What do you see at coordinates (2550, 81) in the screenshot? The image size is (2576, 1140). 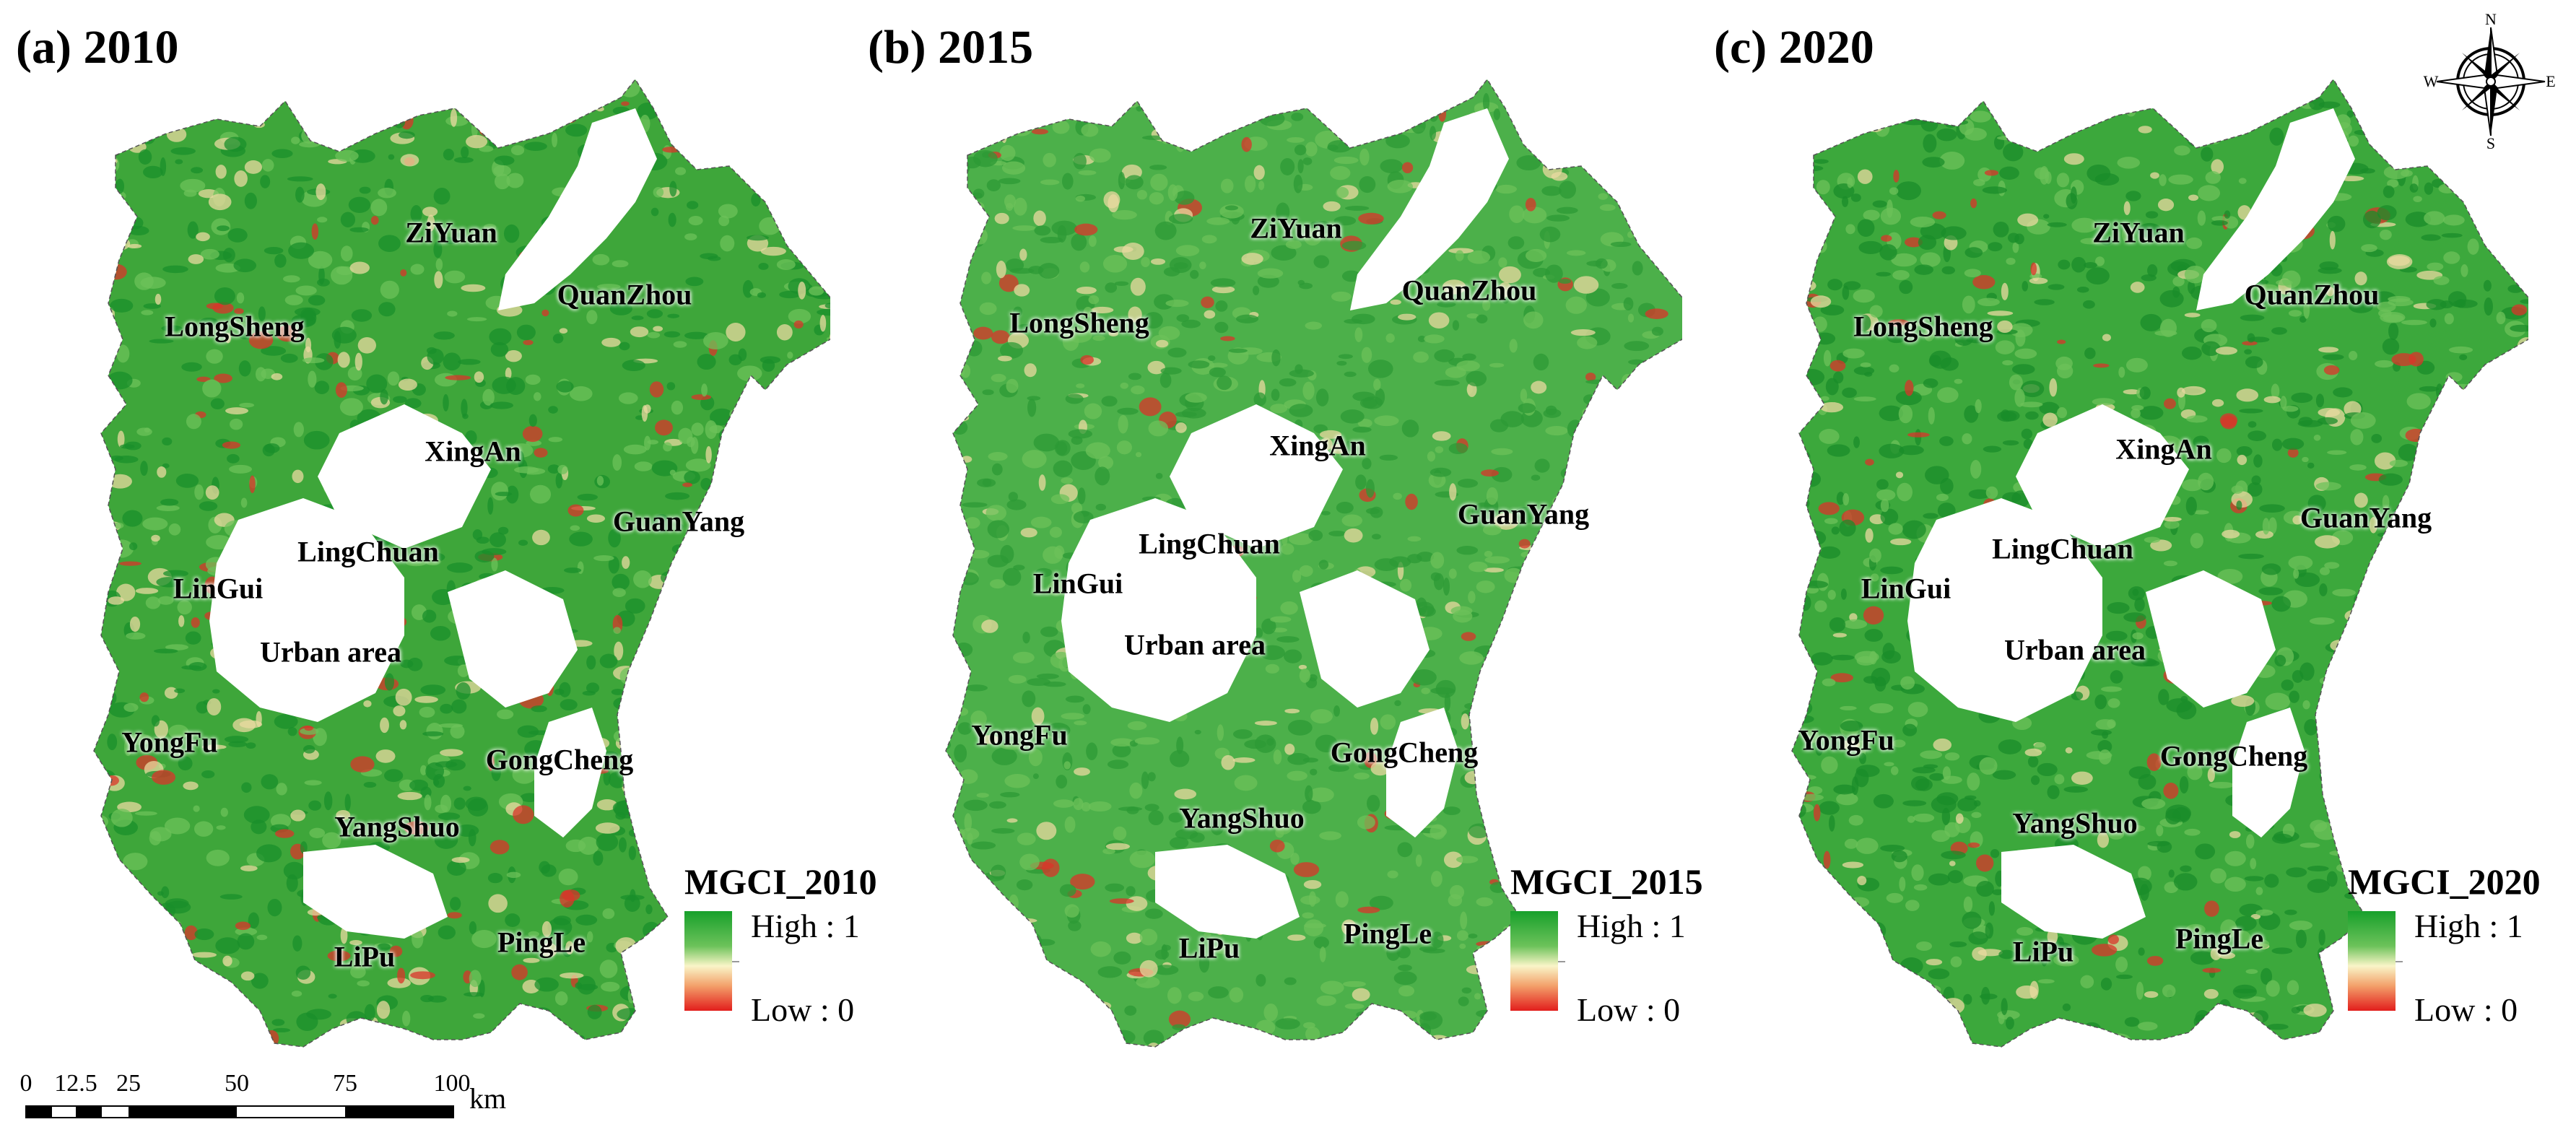 I see `compass-e: E` at bounding box center [2550, 81].